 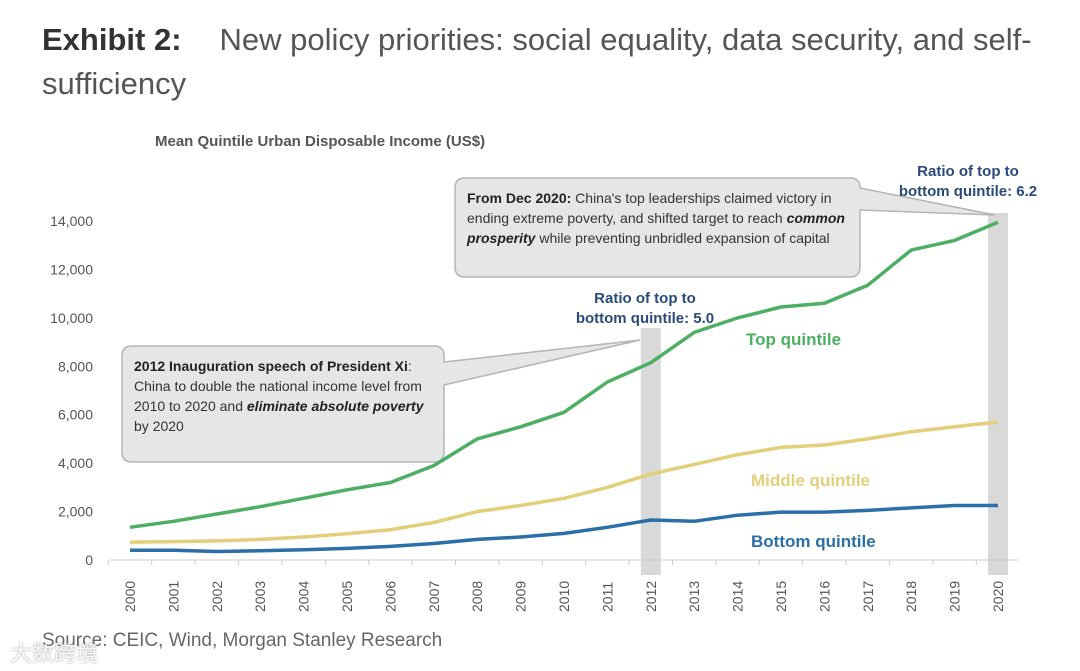 What do you see at coordinates (519, 198) in the screenshot?
I see `callout-2020-heading: From Dec 2020:` at bounding box center [519, 198].